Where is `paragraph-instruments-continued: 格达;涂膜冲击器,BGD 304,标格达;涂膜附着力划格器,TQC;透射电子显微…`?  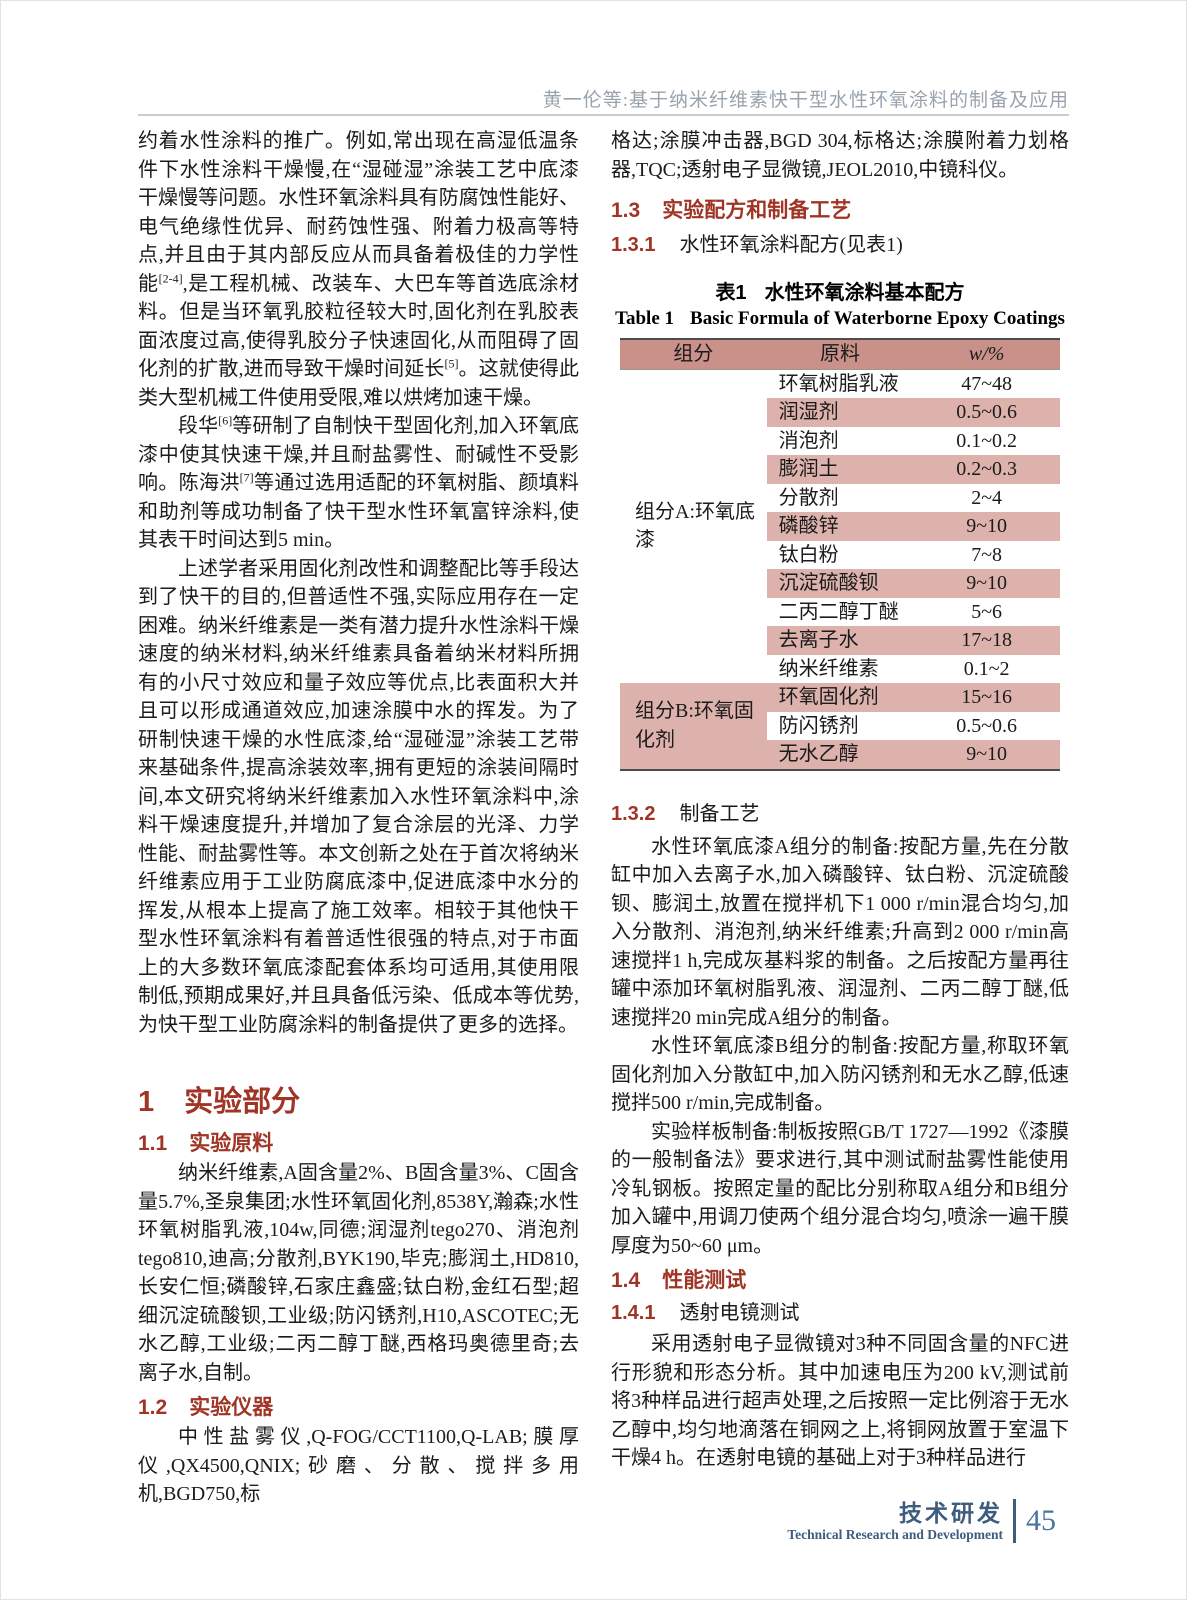 paragraph-instruments-continued: 格达;涂膜冲击器,BGD 304,标格达;涂膜附着力划格器,TQC;透射电子显微… is located at coordinates (840, 155).